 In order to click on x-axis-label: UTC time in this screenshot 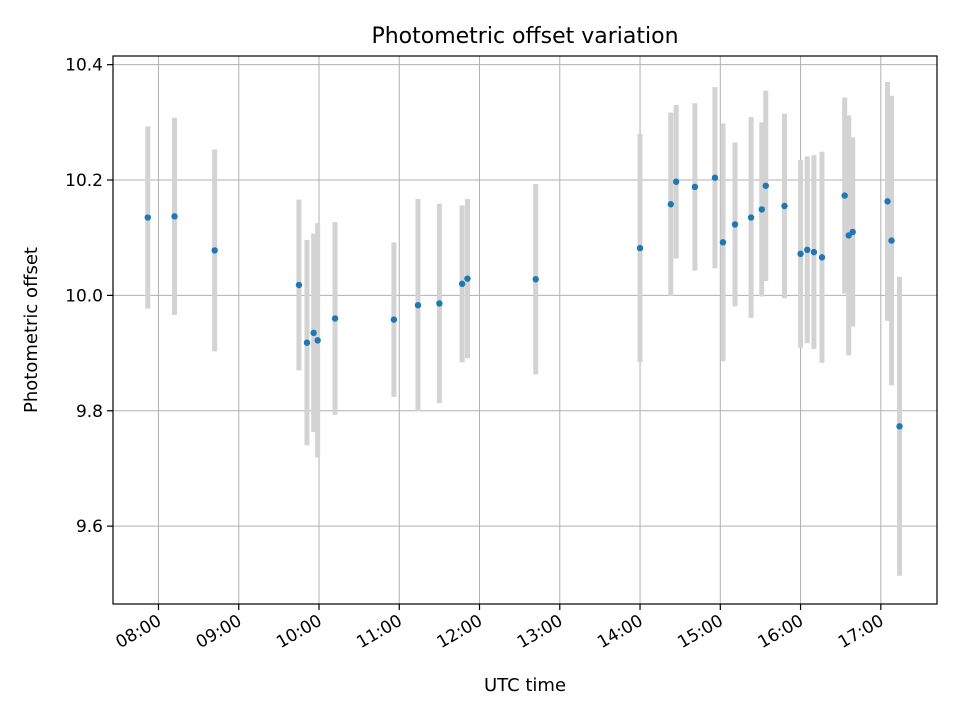, I will do `click(525, 685)`.